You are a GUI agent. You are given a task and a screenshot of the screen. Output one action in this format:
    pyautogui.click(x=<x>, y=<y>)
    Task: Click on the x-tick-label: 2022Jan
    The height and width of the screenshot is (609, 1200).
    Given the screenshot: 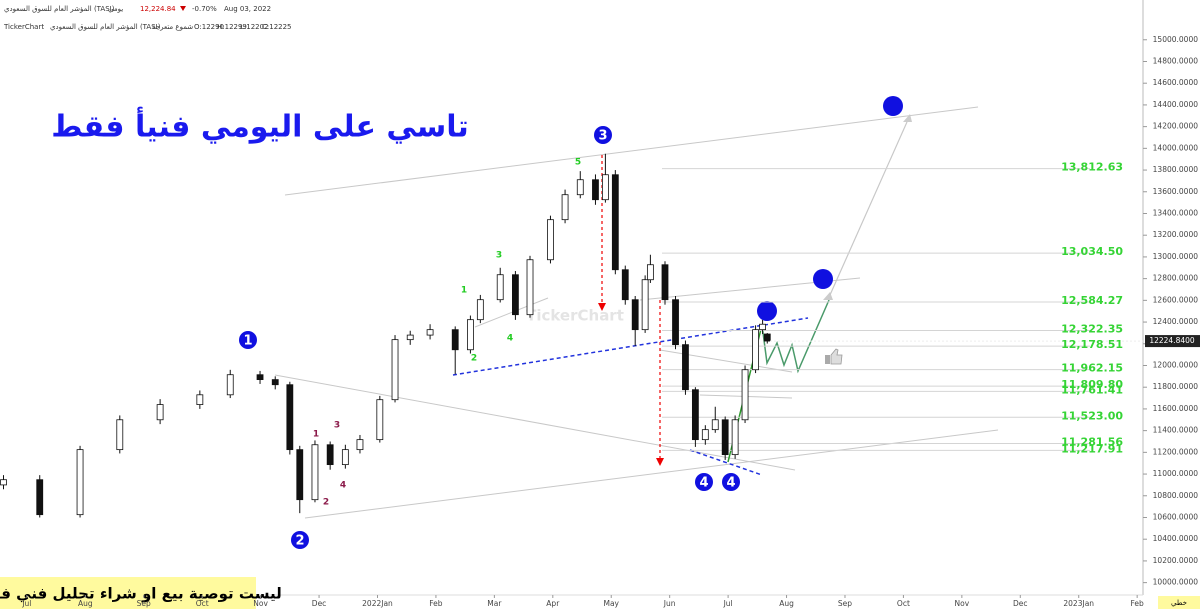 What is the action you would take?
    pyautogui.click(x=377, y=603)
    